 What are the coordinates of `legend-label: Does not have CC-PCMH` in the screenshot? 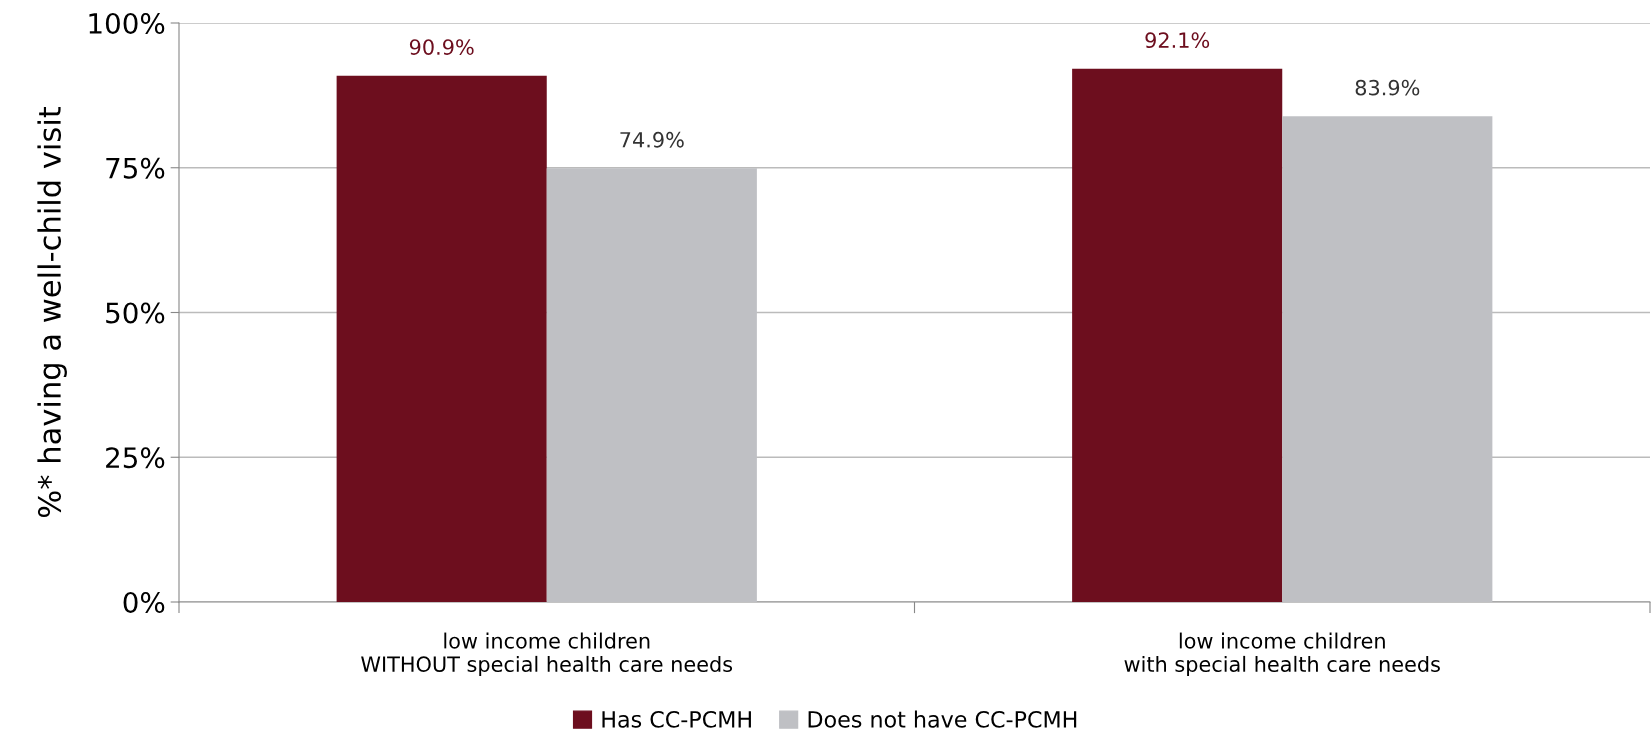 It's located at (942, 719).